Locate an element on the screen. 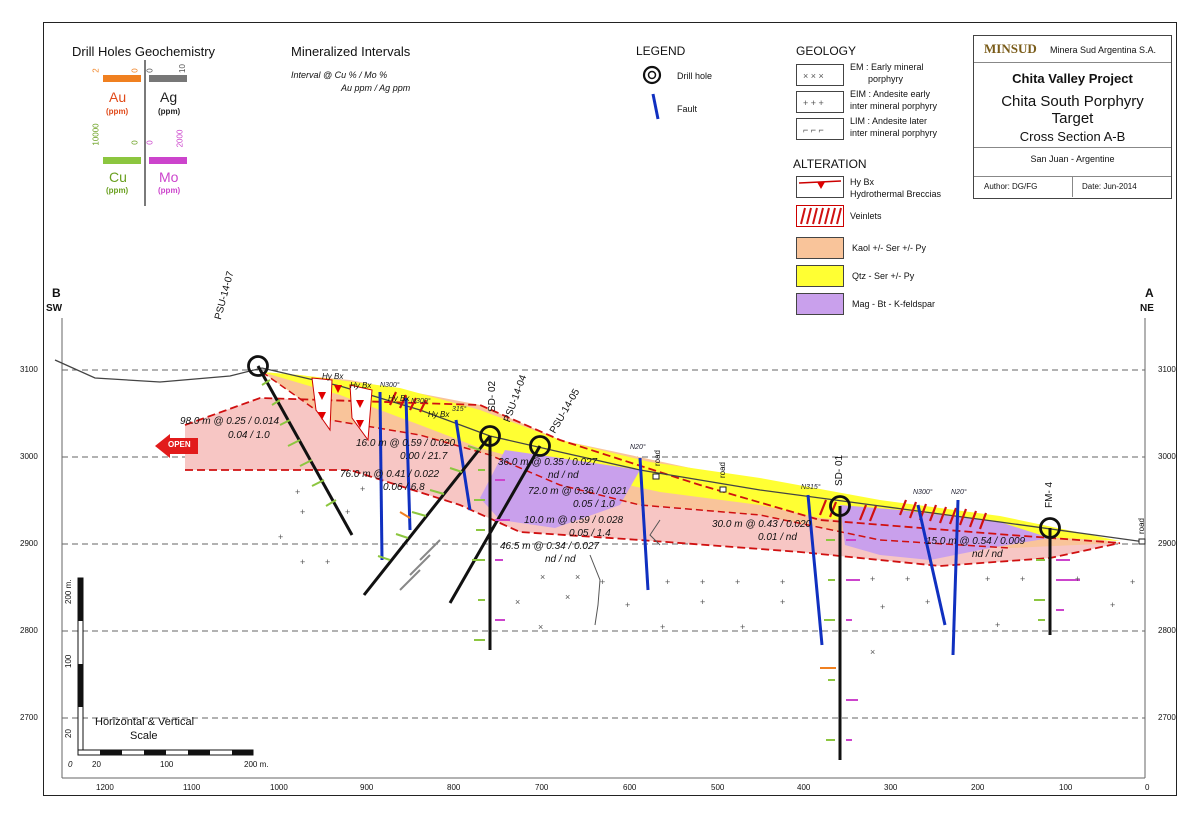 The image size is (1200, 818). lim-swatch: ⌐ ⌐ ⌐ is located at coordinates (820, 129).